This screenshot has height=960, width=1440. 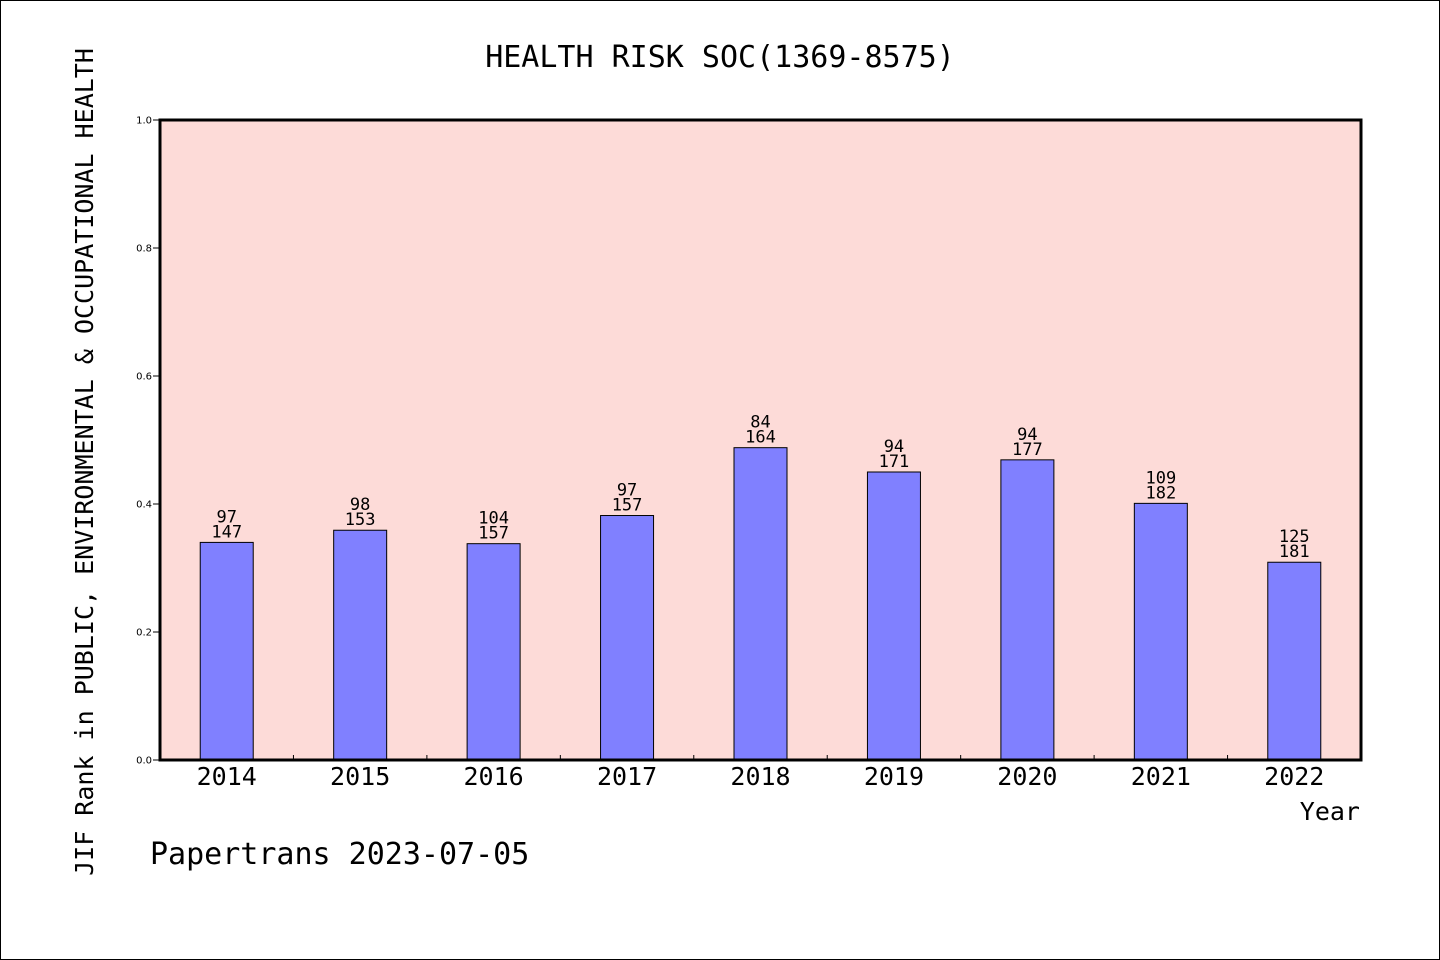 I want to click on y-tick-label: 0.6, so click(x=144, y=377).